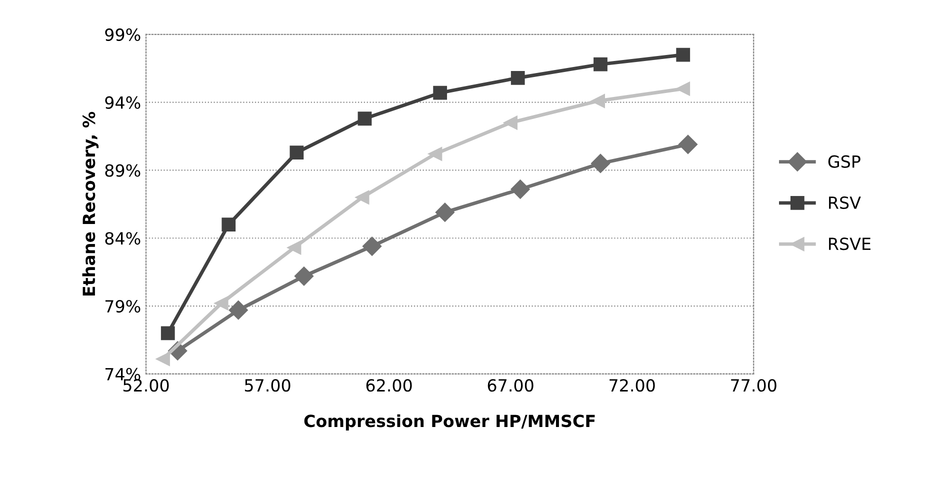  I want to click on y-tick-label: 84%, so click(122, 238).